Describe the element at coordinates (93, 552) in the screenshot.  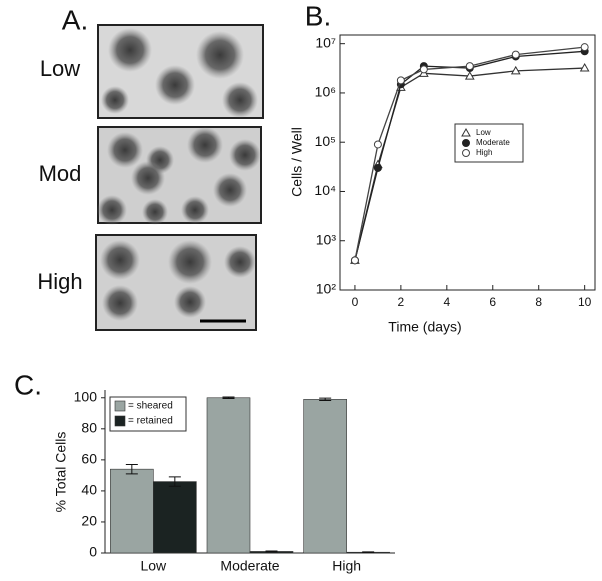
I see `y-tick-label: 0` at that location.